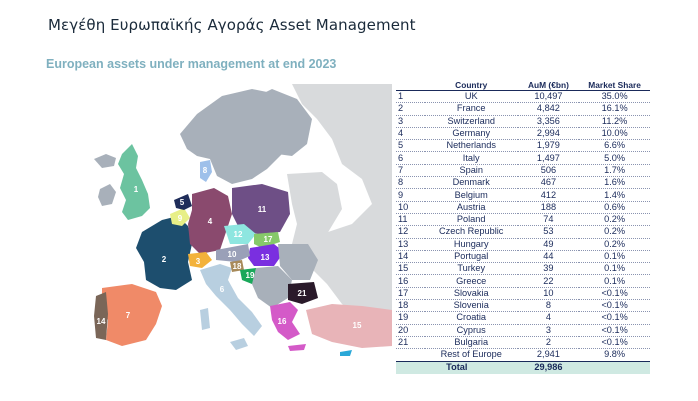 Image resolution: width=698 pixels, height=401 pixels. I want to click on map-label-7: 7, so click(128, 315).